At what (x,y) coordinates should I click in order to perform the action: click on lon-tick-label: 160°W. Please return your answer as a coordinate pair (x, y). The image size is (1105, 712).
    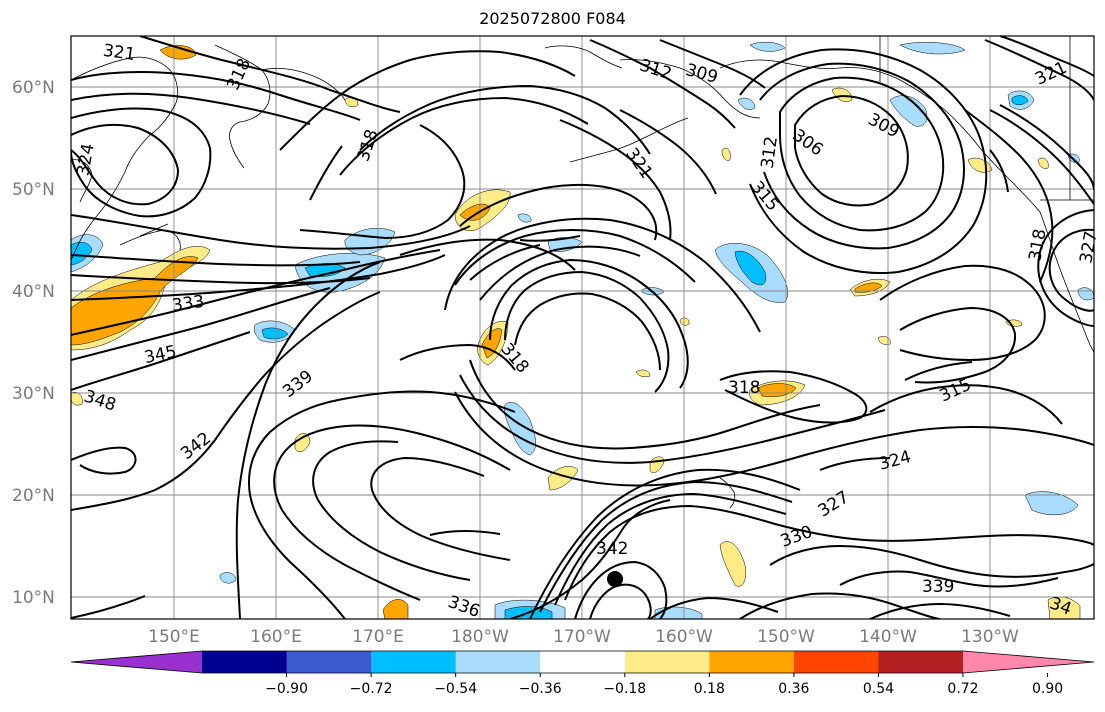
    Looking at the image, I should click on (684, 637).